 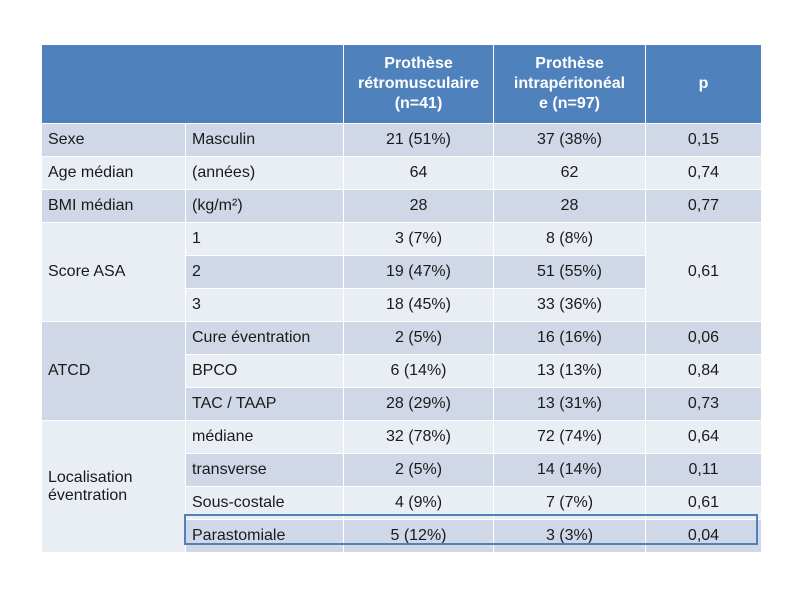 I want to click on row-sublabel: (kg/m²), so click(x=264, y=206).